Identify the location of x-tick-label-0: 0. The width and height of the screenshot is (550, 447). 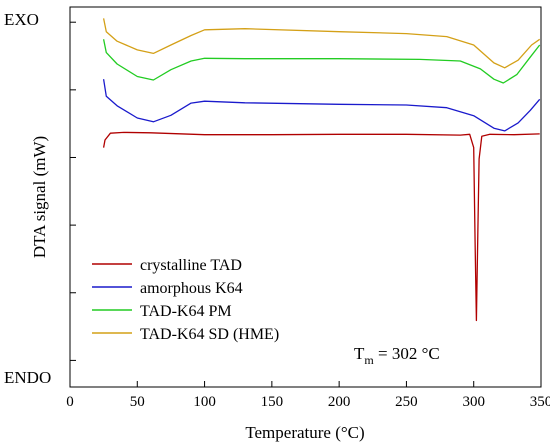
(70, 402).